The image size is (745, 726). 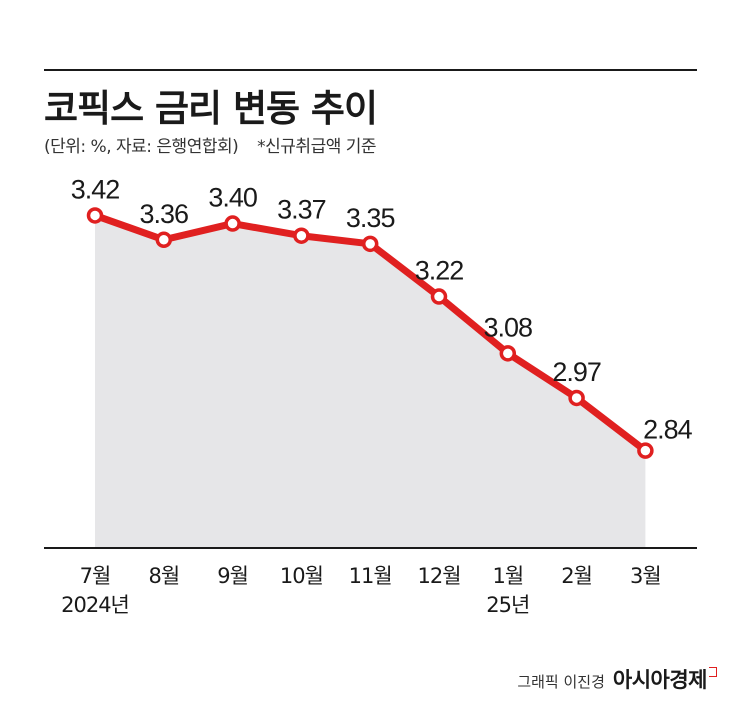 I want to click on chart-subtitle: (단위: %, 자료: 은행연합회) *신규취급액 기준, so click(x=210, y=144).